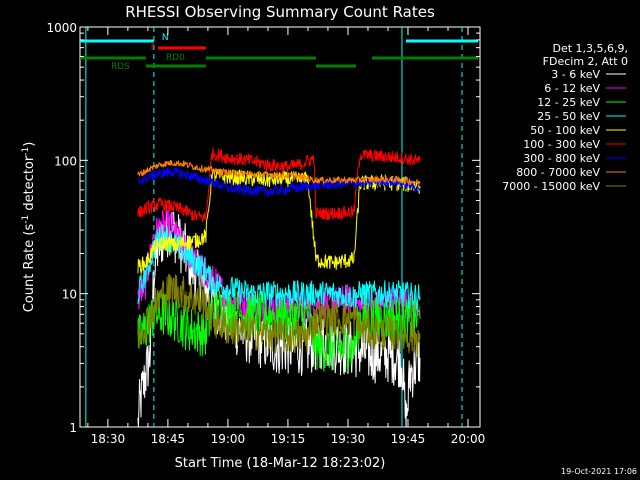  What do you see at coordinates (288, 439) in the screenshot?
I see `x-tick-label-3: 19:15` at bounding box center [288, 439].